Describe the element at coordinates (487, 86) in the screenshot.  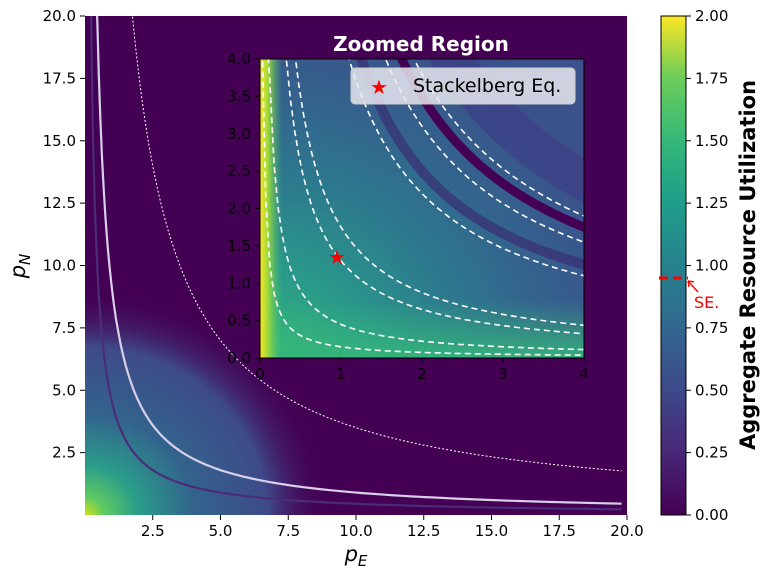
I see `legend-label: Stackelberg Eq.` at that location.